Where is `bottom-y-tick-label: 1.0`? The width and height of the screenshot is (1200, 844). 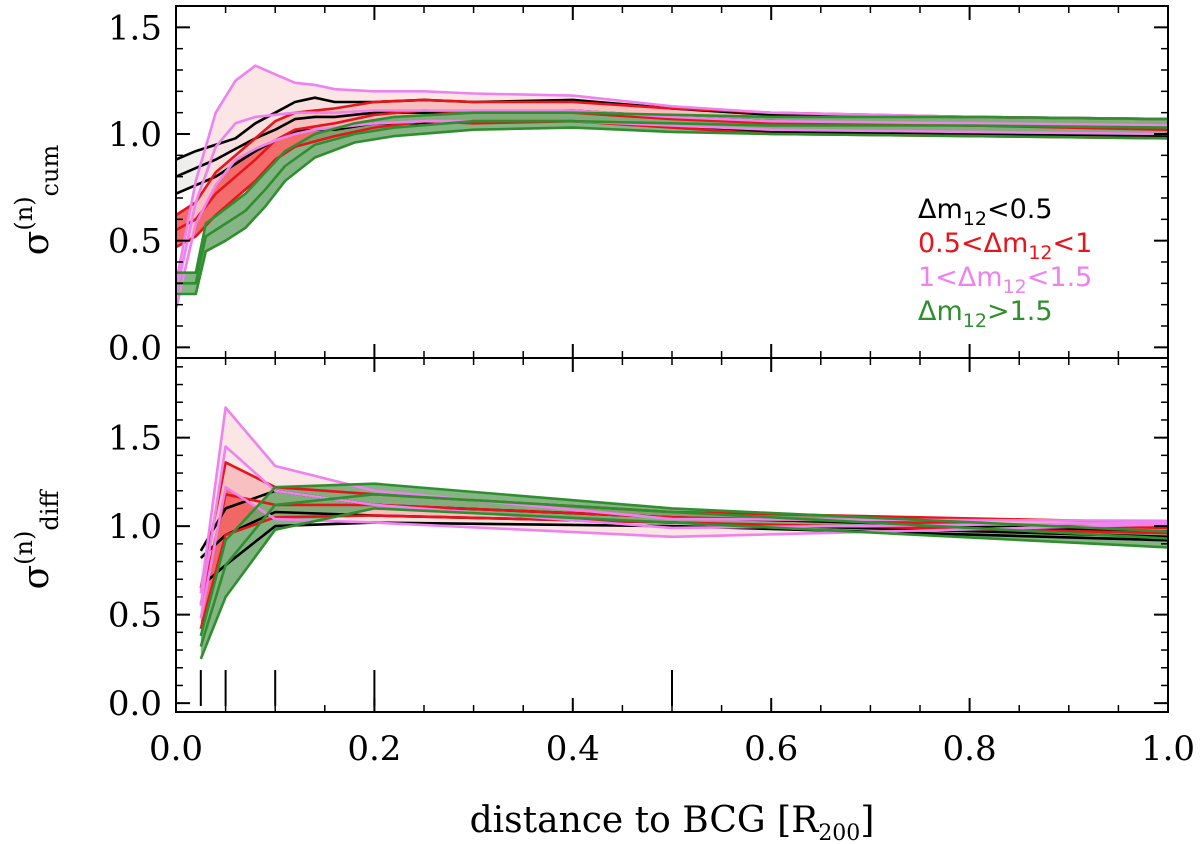 bottom-y-tick-label: 1.0 is located at coordinates (135, 527).